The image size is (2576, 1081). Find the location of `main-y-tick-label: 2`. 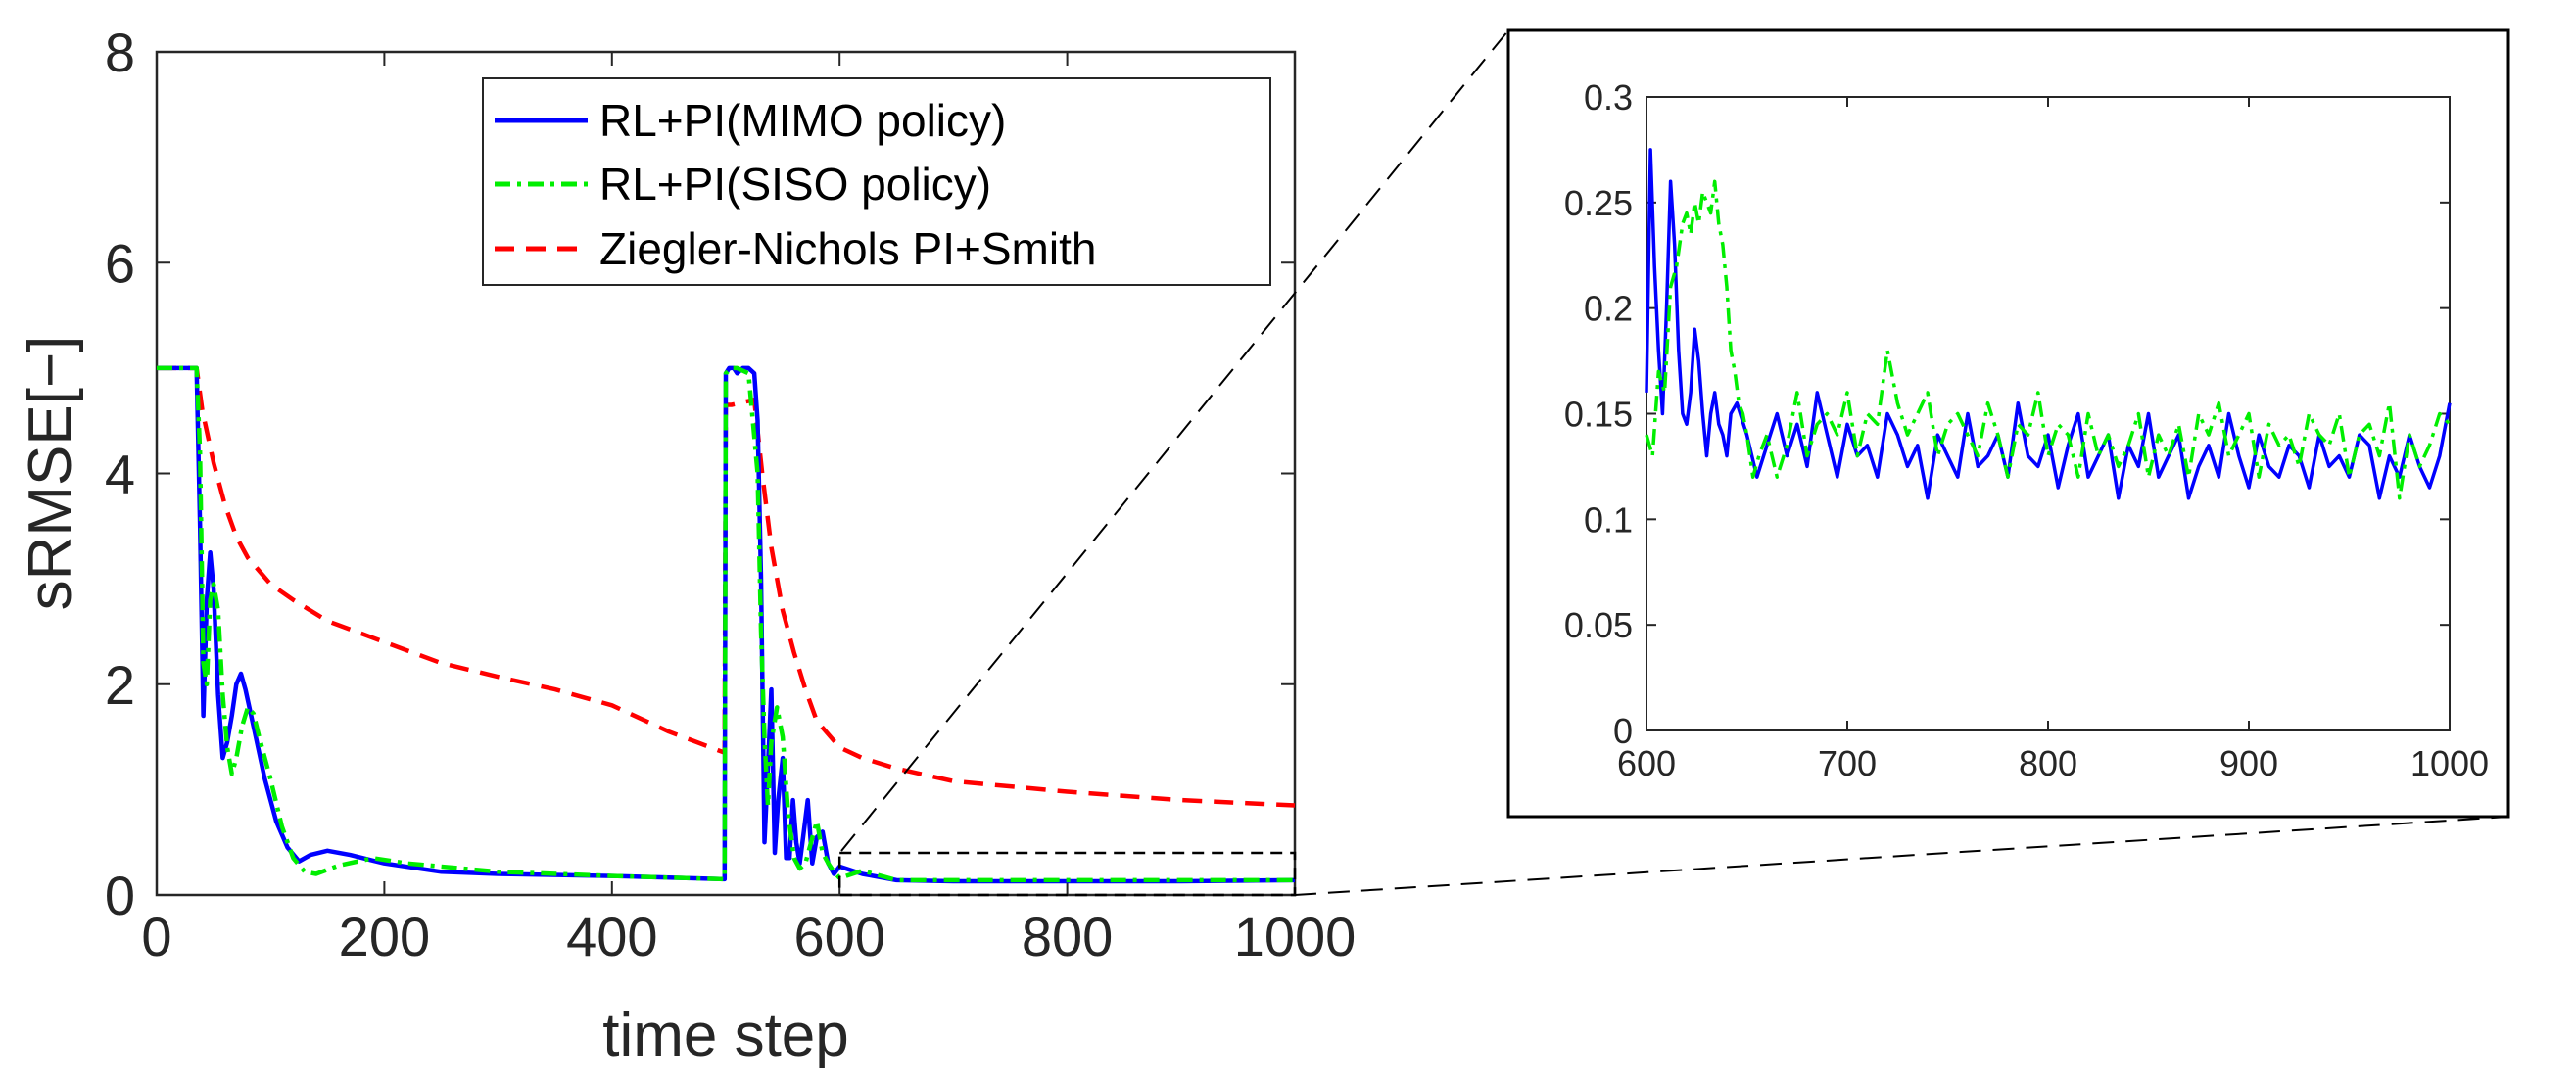

main-y-tick-label: 2 is located at coordinates (120, 685).